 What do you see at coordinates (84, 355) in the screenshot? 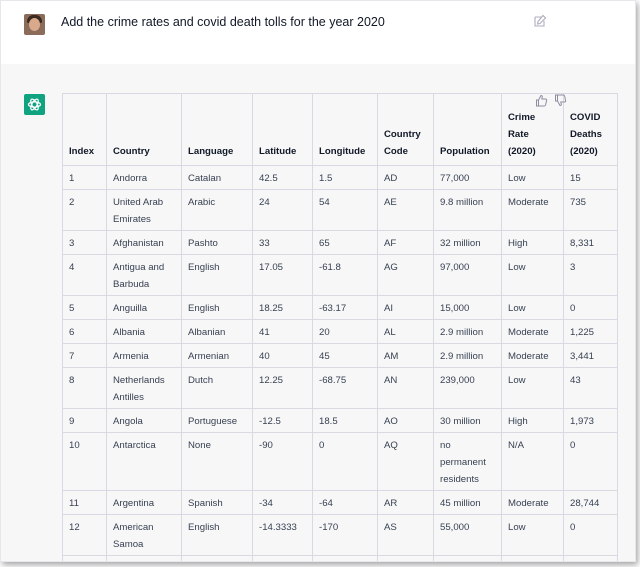
I see `table-cell: 7` at bounding box center [84, 355].